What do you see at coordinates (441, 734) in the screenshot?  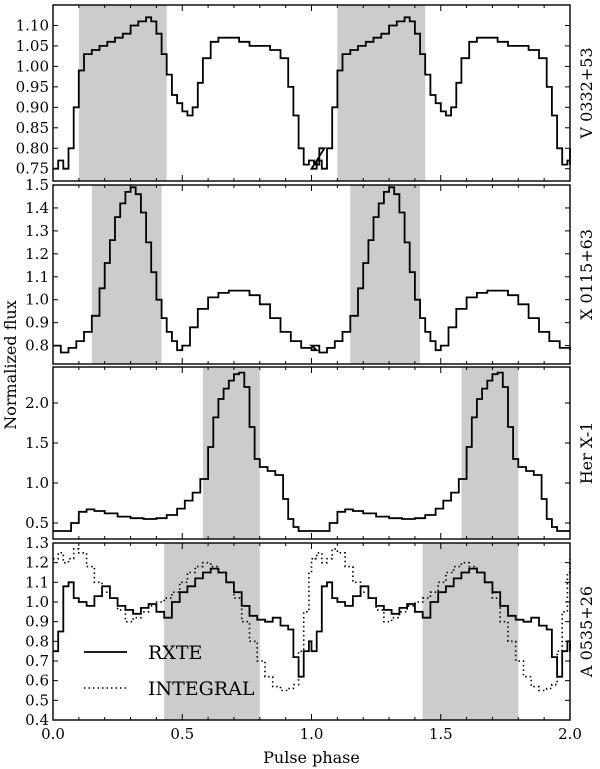 I see `x-tick-label: 1.5` at bounding box center [441, 734].